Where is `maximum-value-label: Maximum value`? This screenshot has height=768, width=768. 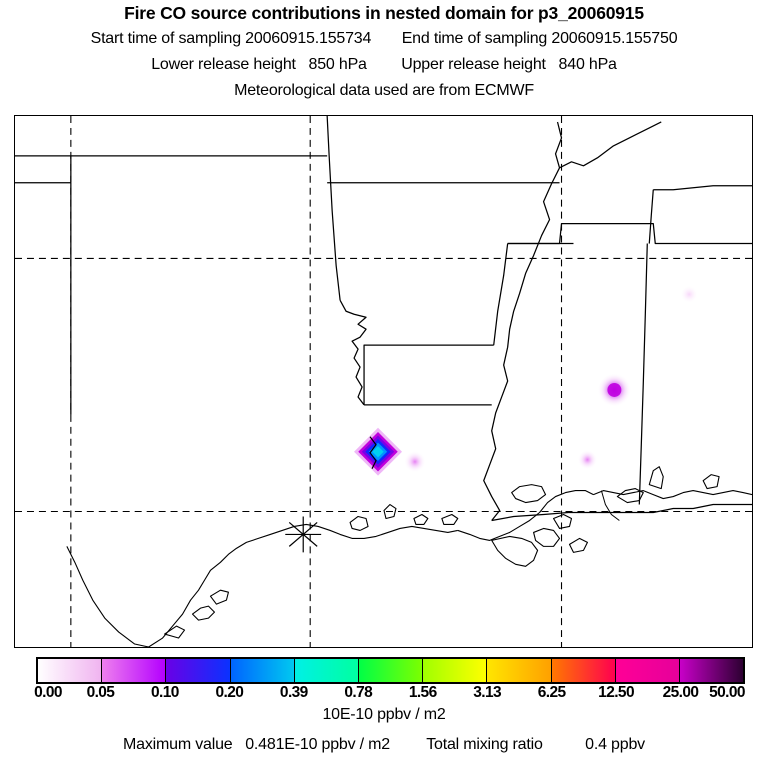 maximum-value-label: Maximum value is located at coordinates (178, 744).